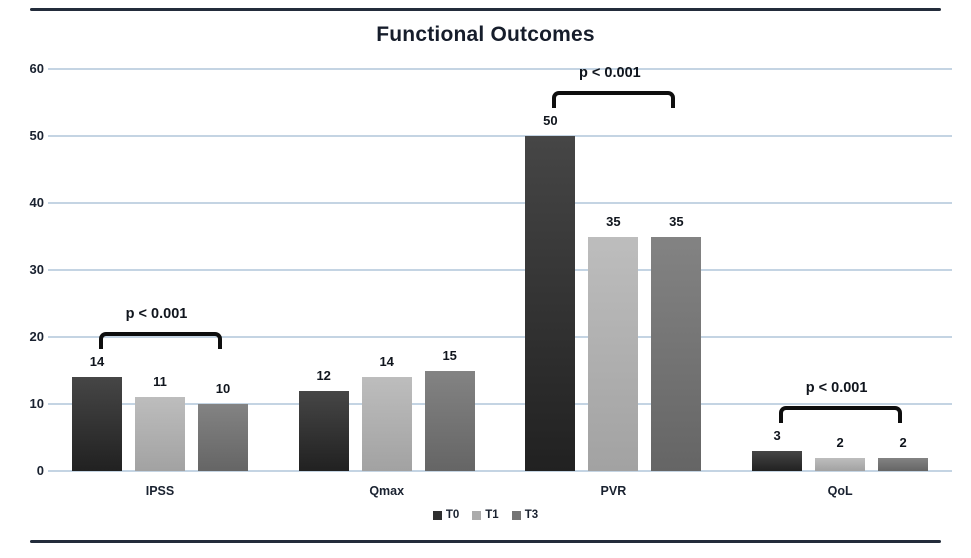  I want to click on bar-t3-qmax, so click(449, 420).